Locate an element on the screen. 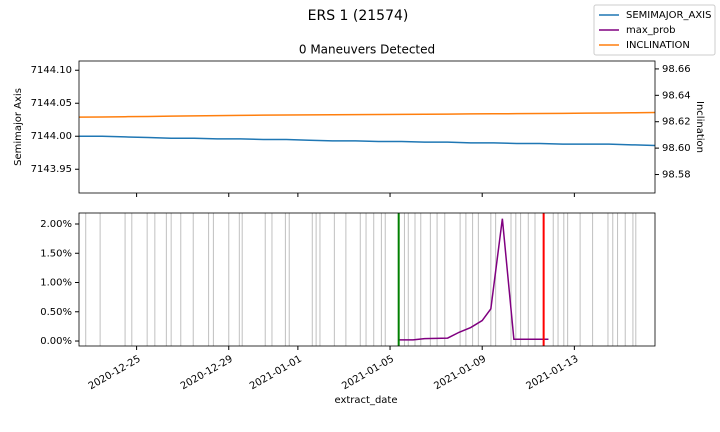 This screenshot has height=432, width=720. x-tick-label: 2020-12-25 is located at coordinates (115, 373).